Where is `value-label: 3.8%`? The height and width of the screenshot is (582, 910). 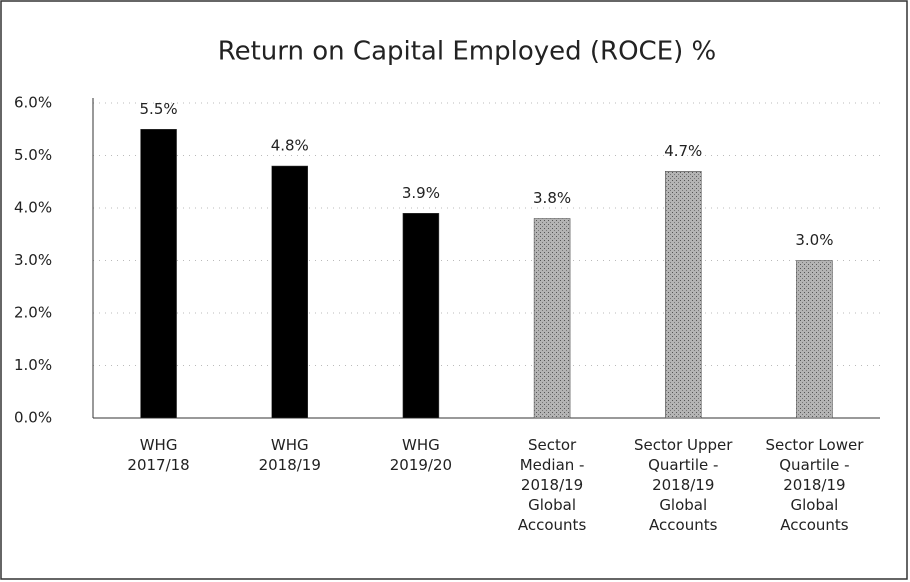 value-label: 3.8% is located at coordinates (552, 198).